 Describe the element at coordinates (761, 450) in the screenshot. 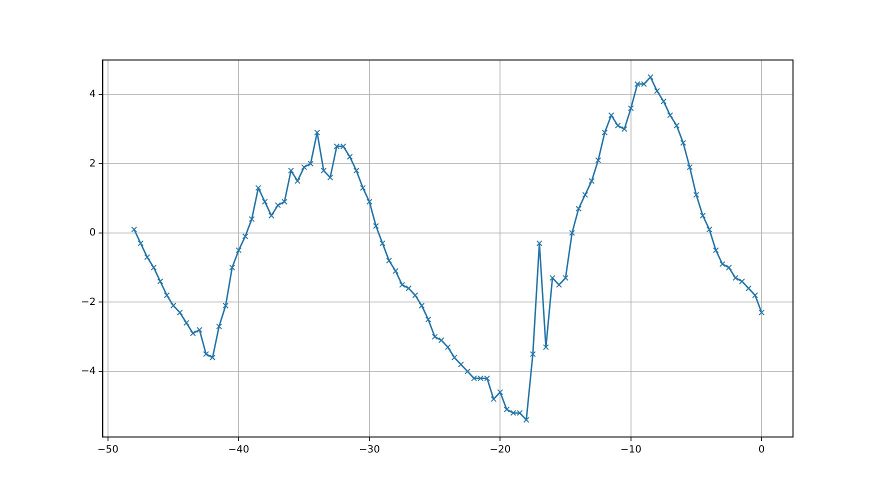

I see `x-tick-label: 0` at that location.